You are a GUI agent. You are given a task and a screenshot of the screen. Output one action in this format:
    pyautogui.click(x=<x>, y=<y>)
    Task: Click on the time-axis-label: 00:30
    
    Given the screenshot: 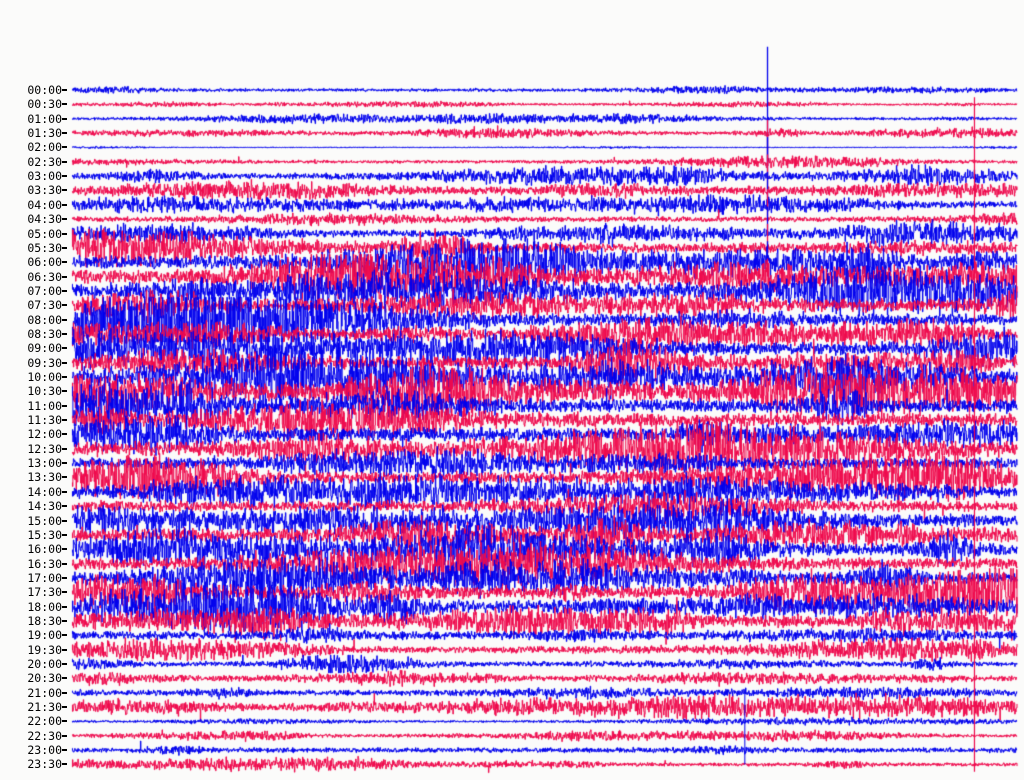 What is the action you would take?
    pyautogui.click(x=44, y=104)
    